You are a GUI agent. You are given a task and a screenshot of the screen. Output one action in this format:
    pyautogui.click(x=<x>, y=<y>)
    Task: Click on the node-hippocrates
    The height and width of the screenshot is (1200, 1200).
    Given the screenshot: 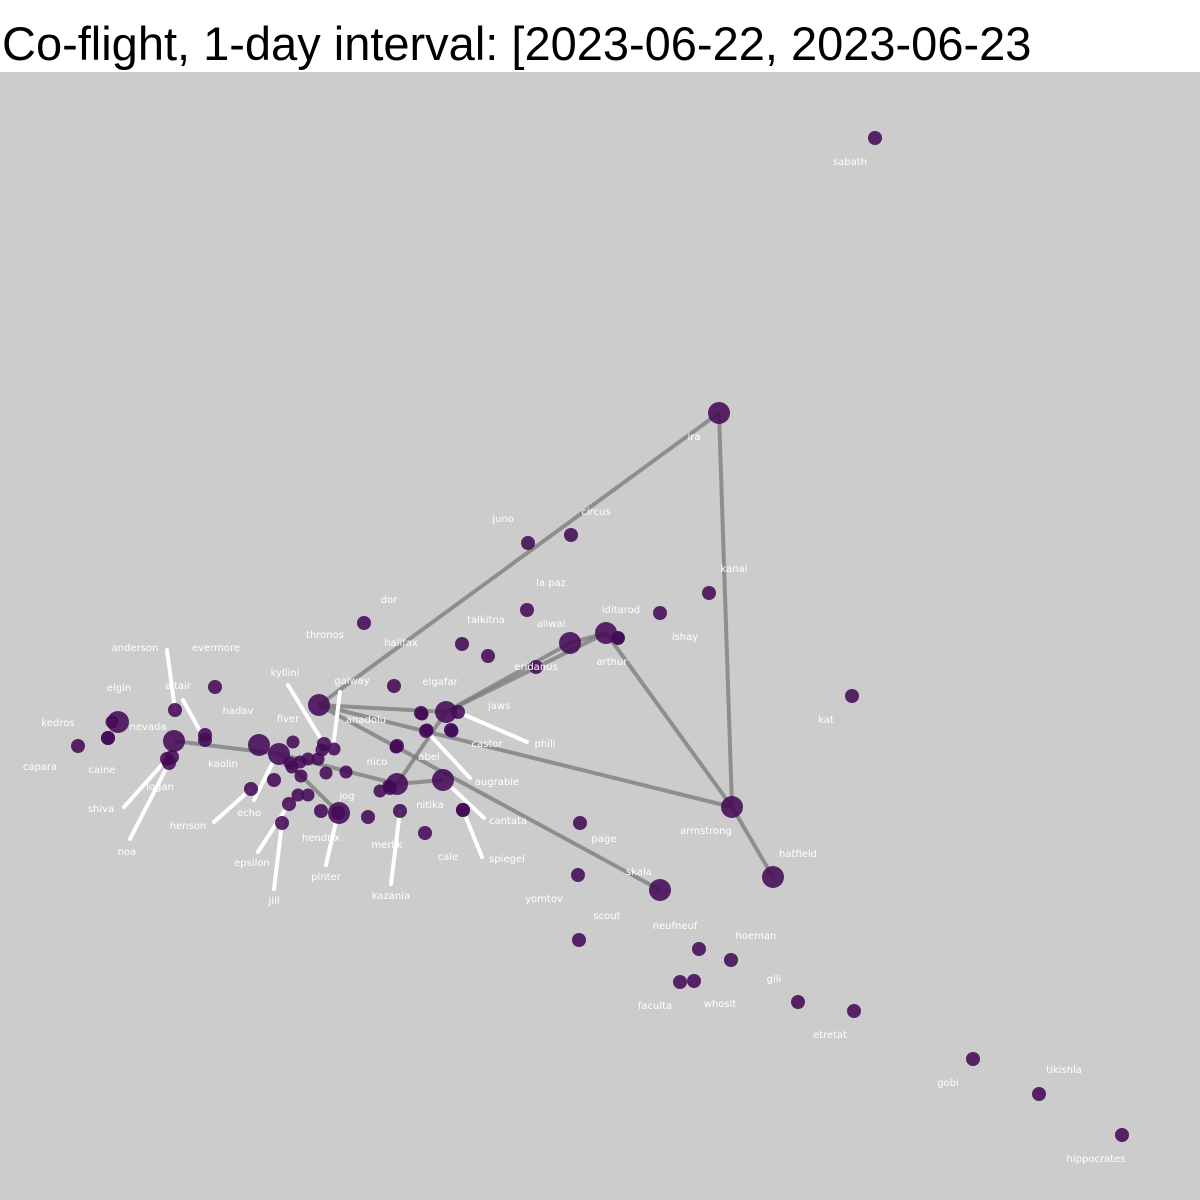 What is the action you would take?
    pyautogui.click(x=1122, y=1135)
    